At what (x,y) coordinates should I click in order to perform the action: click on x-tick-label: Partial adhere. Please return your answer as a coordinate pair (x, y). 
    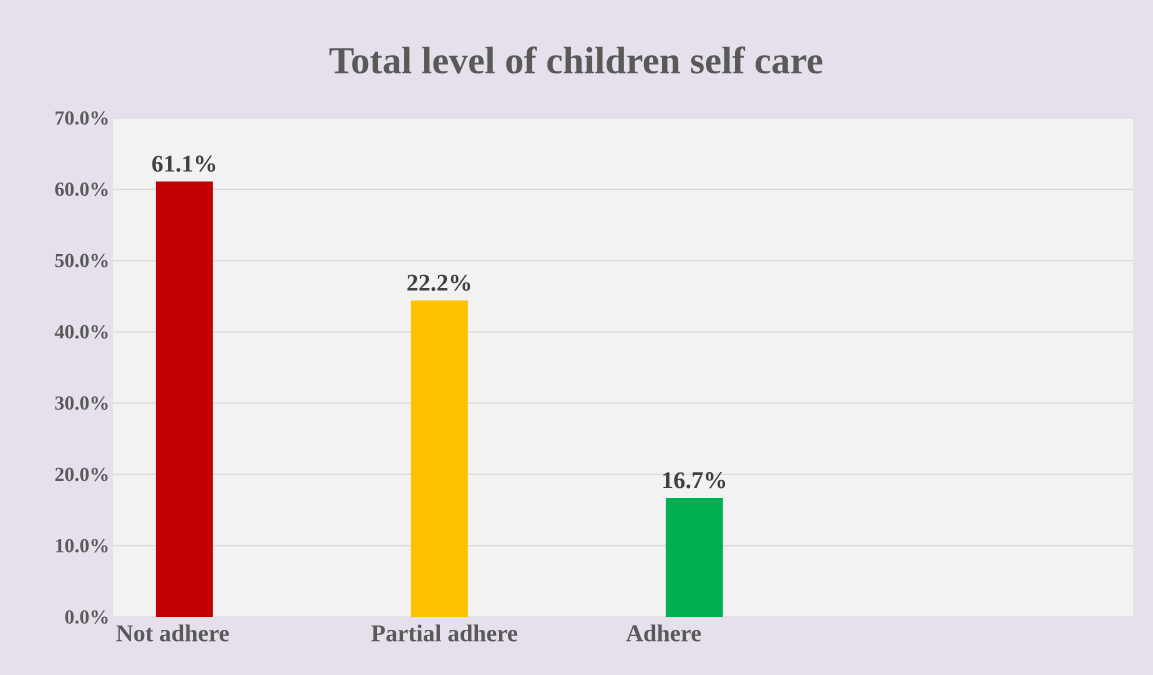
    Looking at the image, I should click on (444, 633).